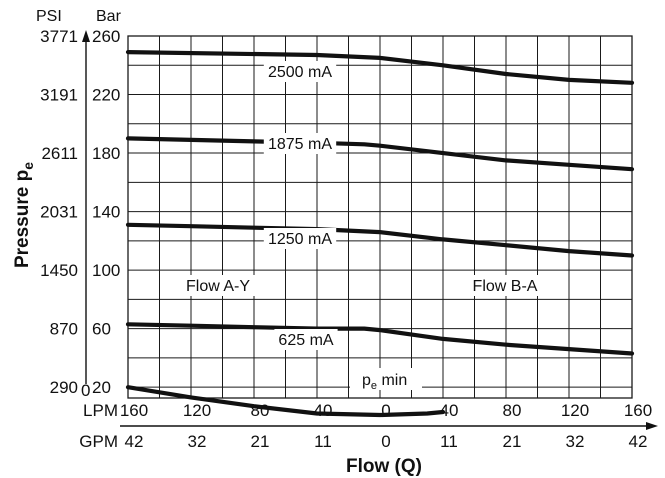 Image resolution: width=665 pixels, height=478 pixels. What do you see at coordinates (106, 36) in the screenshot?
I see `y-tick-label-bar: 260` at bounding box center [106, 36].